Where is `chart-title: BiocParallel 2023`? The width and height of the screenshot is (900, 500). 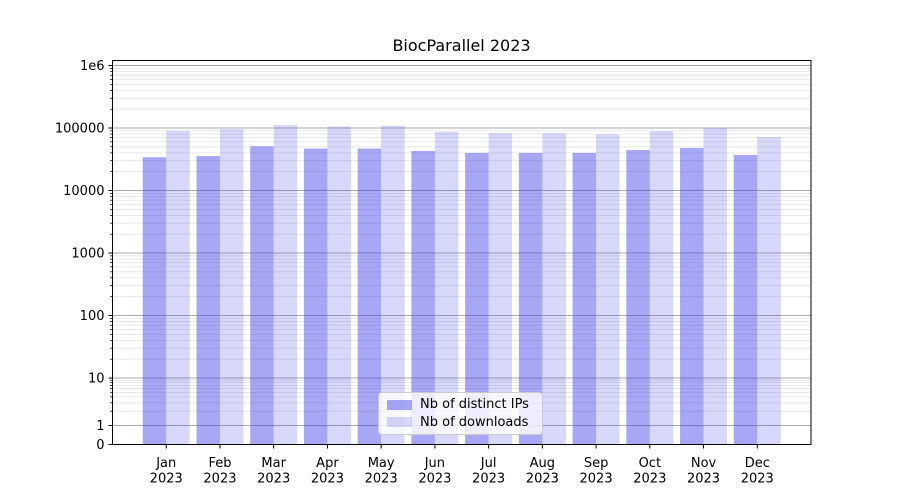 chart-title: BiocParallel 2023 is located at coordinates (461, 45).